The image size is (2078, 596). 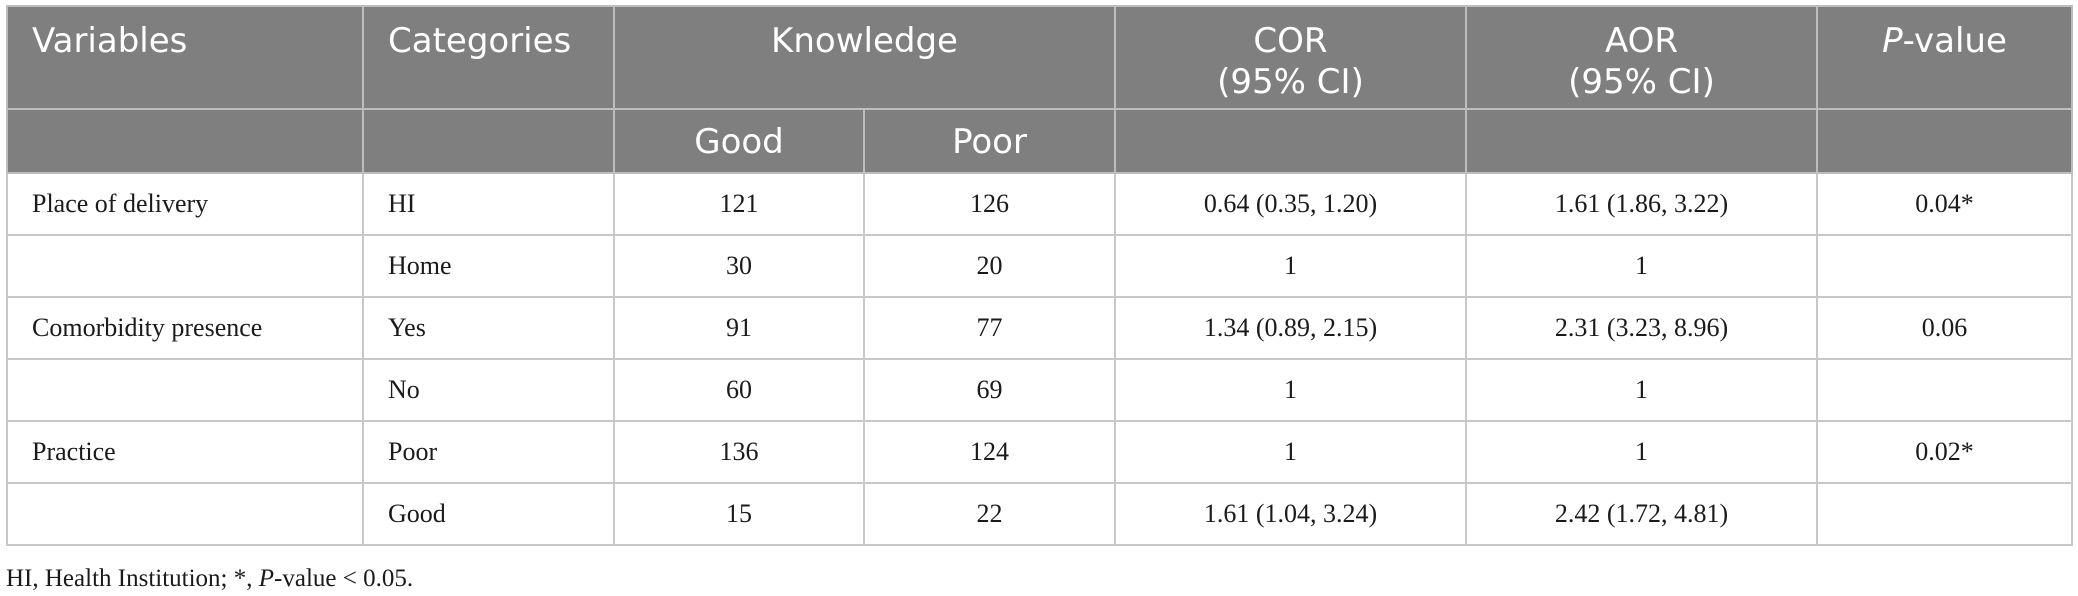 I want to click on header-pvalue-p: P, so click(x=1892, y=41).